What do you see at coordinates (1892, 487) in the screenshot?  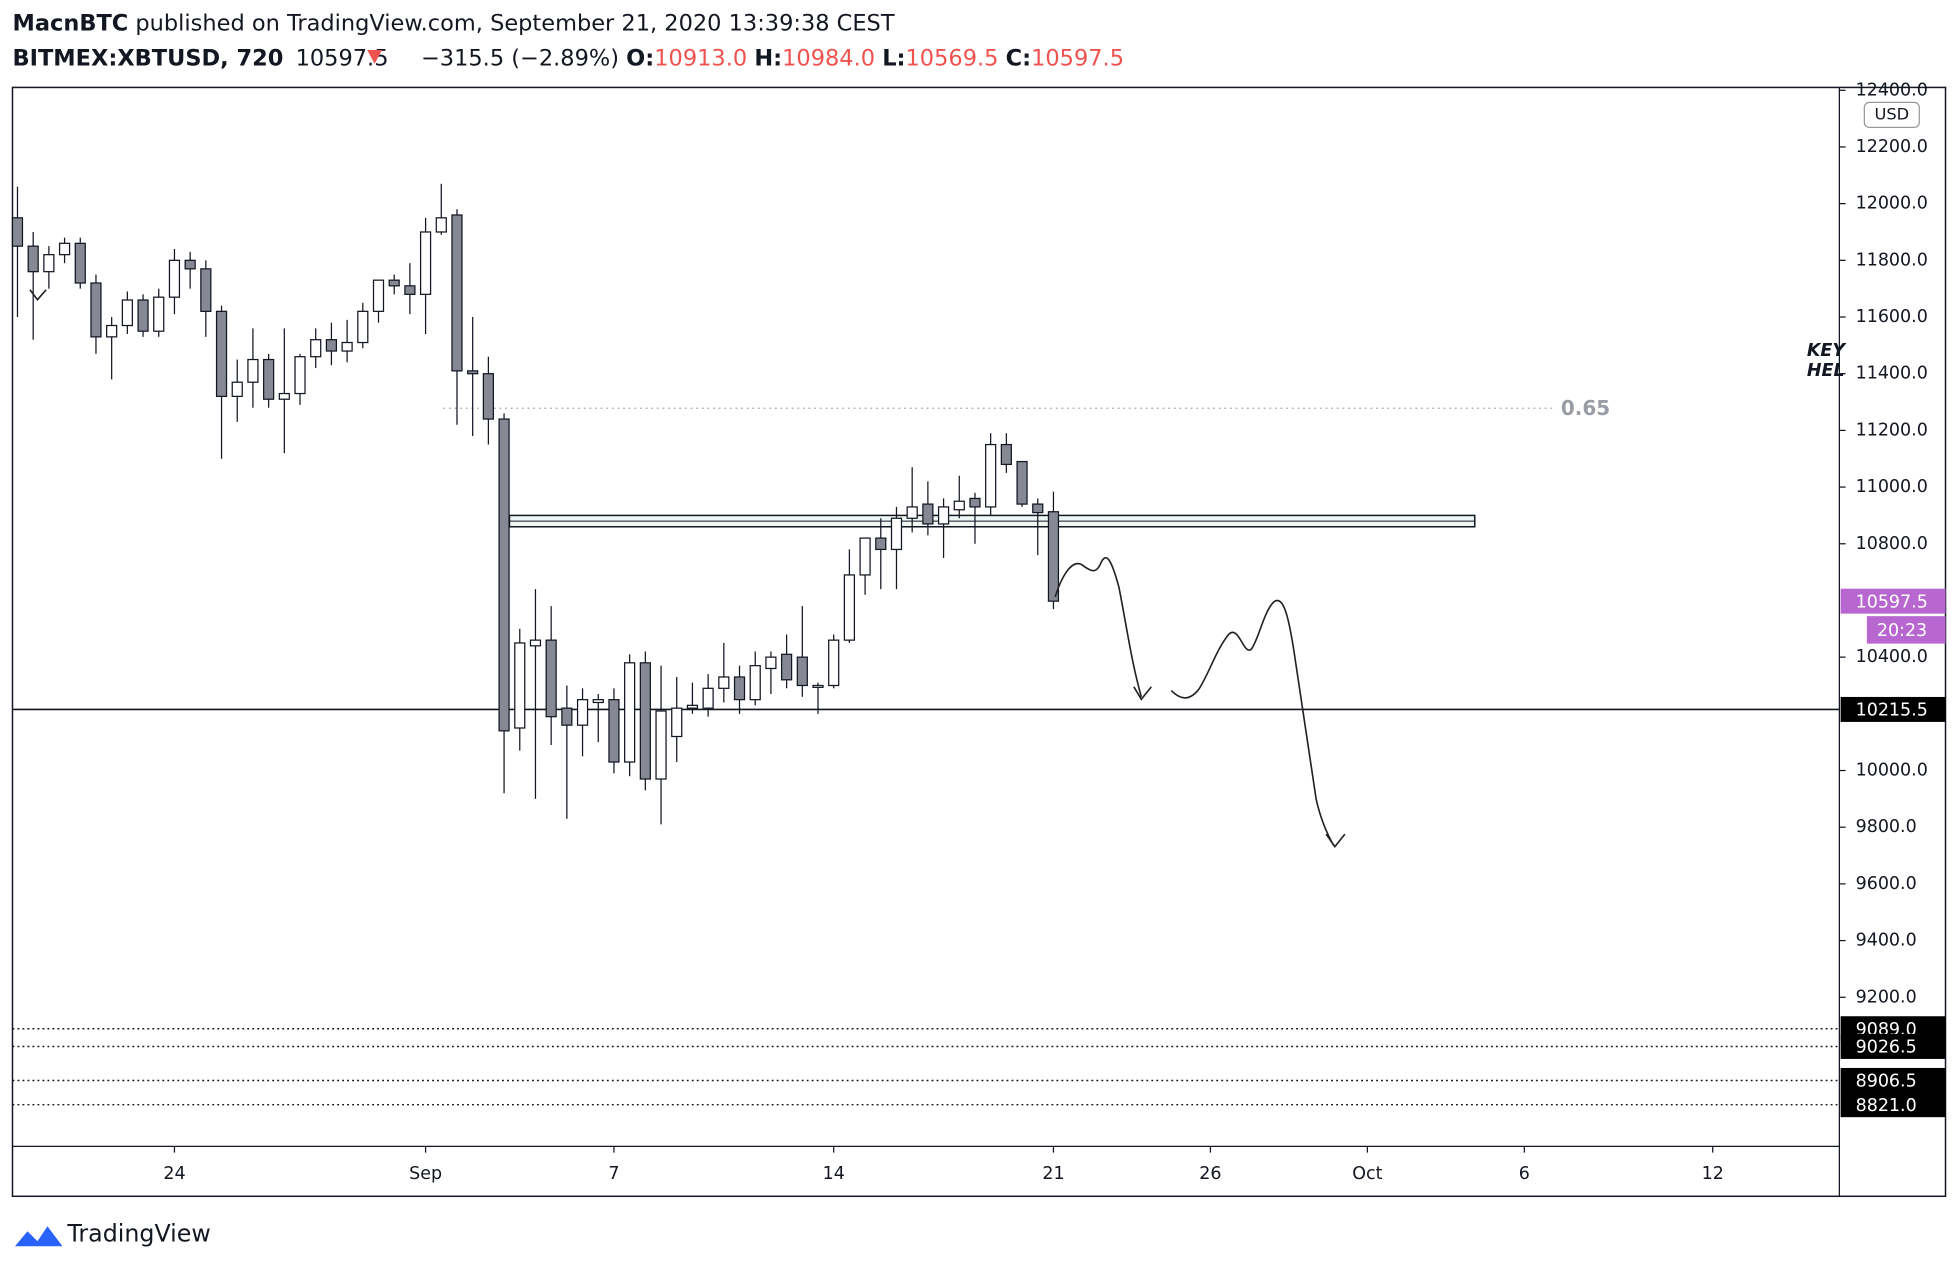 I see `y-tick-label: 11000.0` at bounding box center [1892, 487].